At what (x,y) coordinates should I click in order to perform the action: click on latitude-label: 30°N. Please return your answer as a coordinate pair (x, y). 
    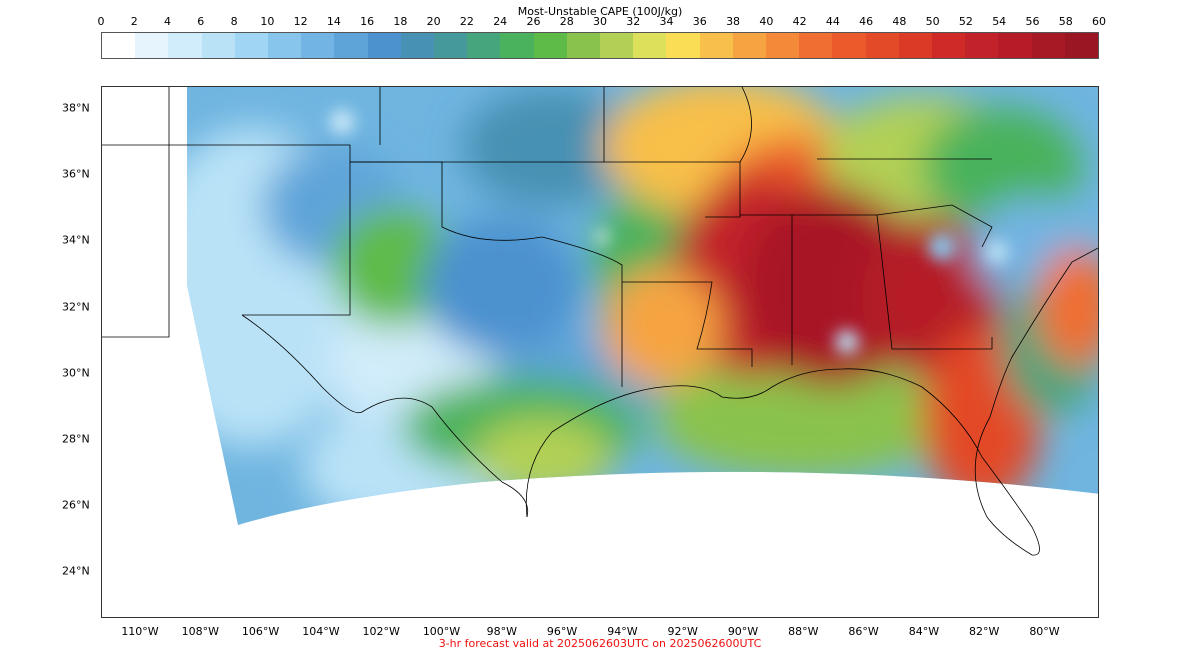
    Looking at the image, I should click on (76, 373).